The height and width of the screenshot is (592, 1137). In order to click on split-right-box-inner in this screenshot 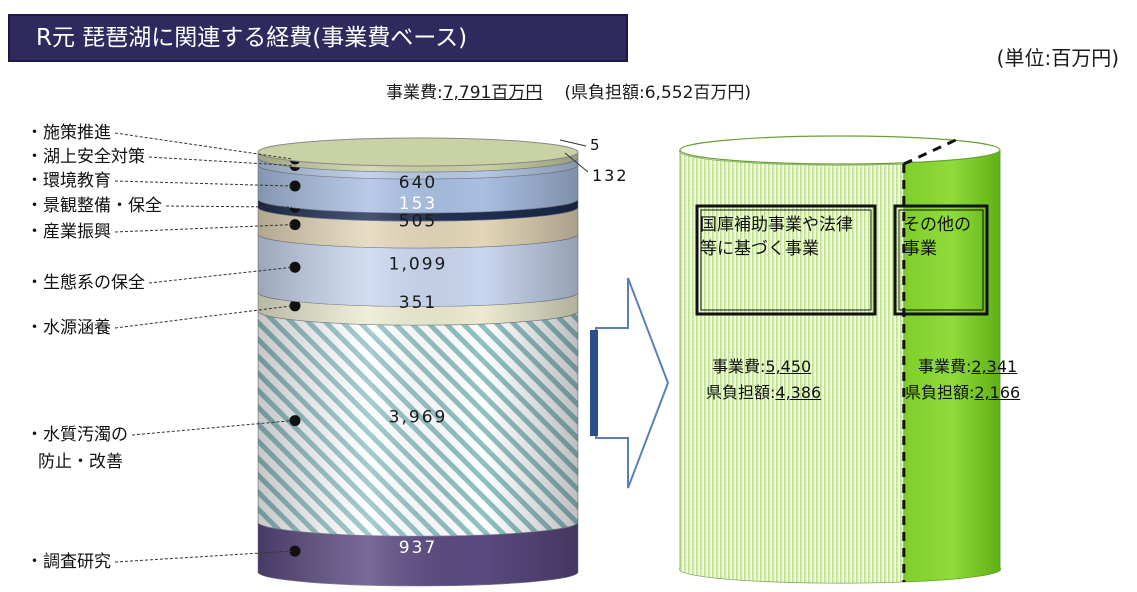, I will do `click(941, 260)`.